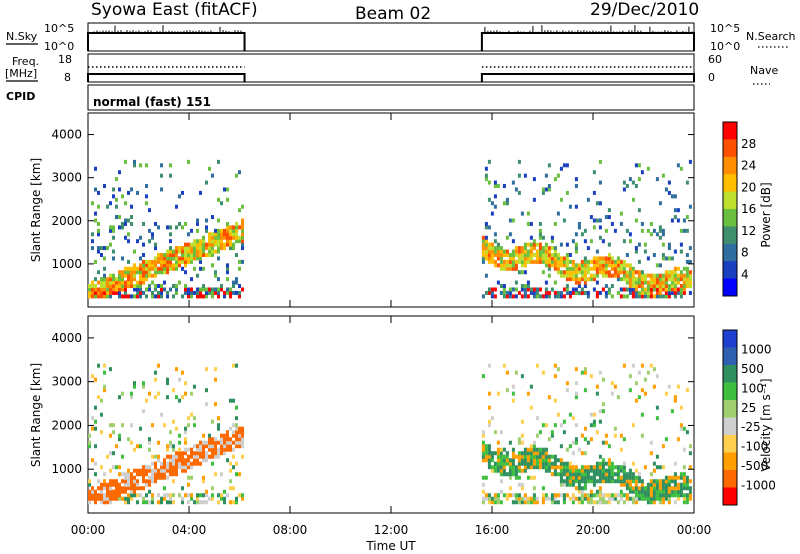  Describe the element at coordinates (766, 214) in the screenshot. I see `power-colorbar-label: Power [dB]` at that location.